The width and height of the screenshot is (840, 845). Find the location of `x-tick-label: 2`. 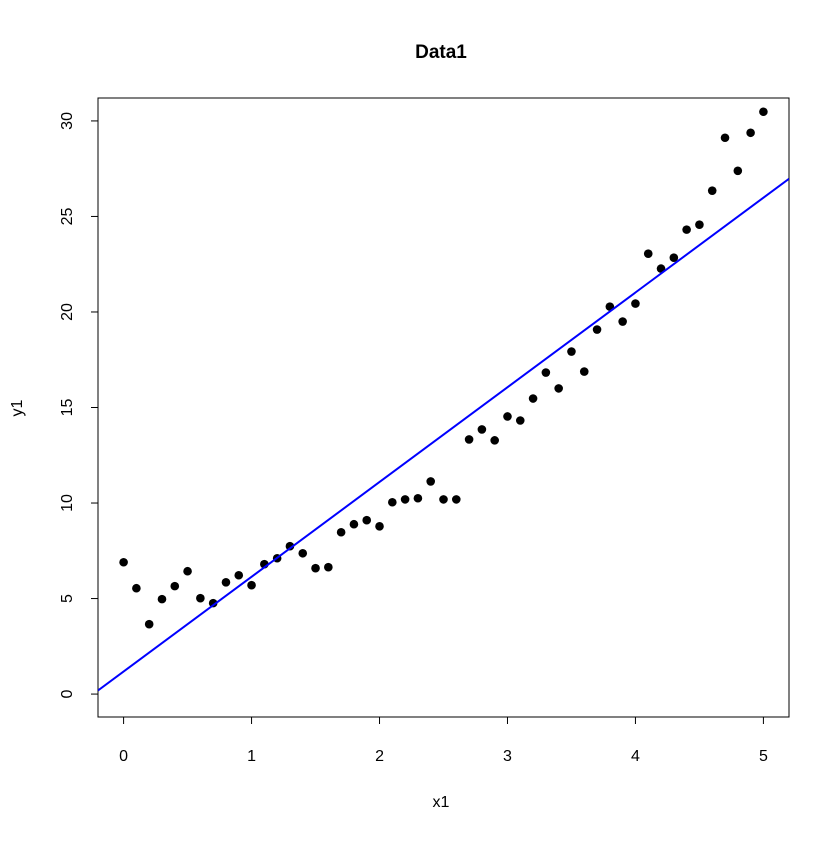

x-tick-label: 2 is located at coordinates (379, 756).